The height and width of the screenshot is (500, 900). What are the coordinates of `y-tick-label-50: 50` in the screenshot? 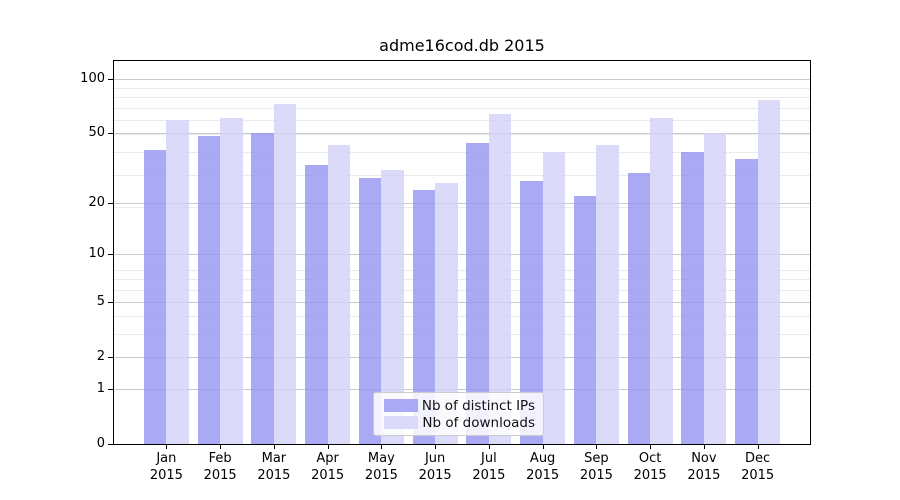 It's located at (96, 133).